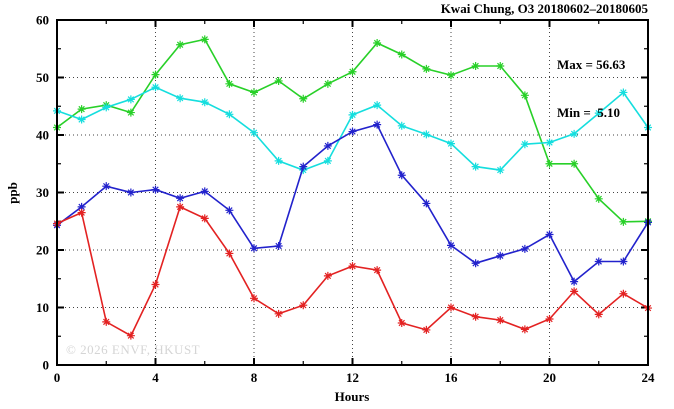 This screenshot has height=409, width=674. What do you see at coordinates (591, 64) in the screenshot?
I see `max-annotation: Max = 56.63` at bounding box center [591, 64].